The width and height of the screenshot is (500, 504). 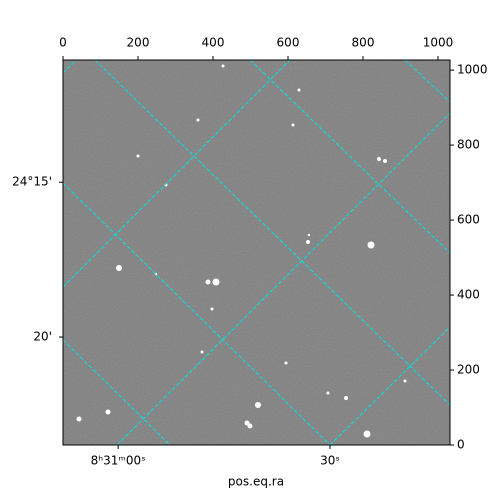 I want to click on y-tick-label: 400, so click(x=468, y=295).